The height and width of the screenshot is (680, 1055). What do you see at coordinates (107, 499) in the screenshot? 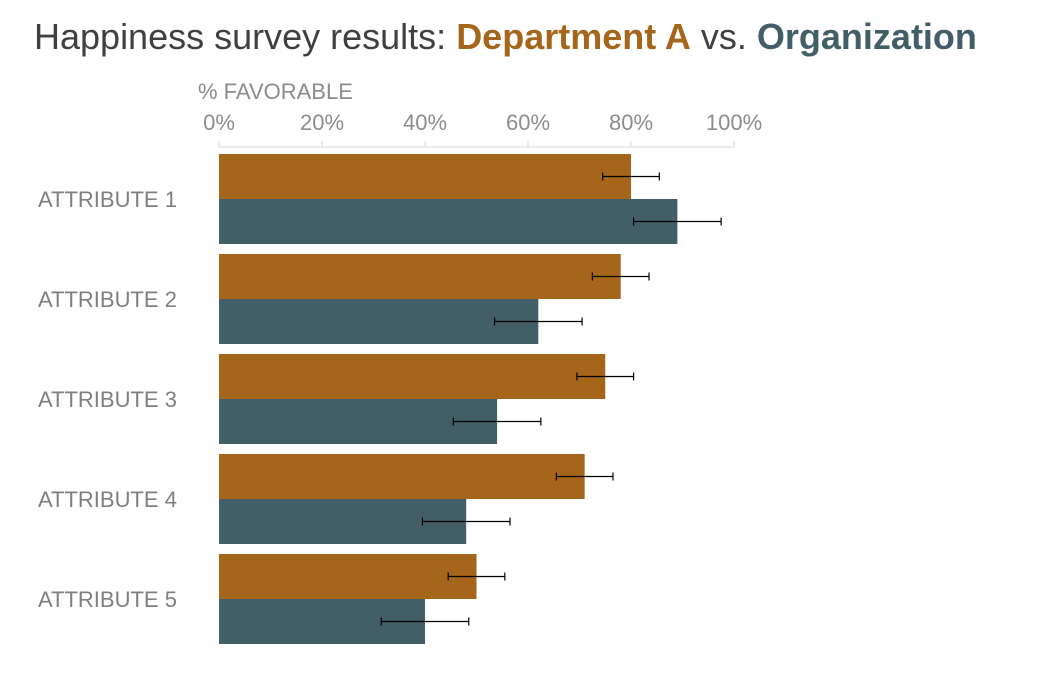
I see `category-label: ATTRIBUTE 4` at bounding box center [107, 499].